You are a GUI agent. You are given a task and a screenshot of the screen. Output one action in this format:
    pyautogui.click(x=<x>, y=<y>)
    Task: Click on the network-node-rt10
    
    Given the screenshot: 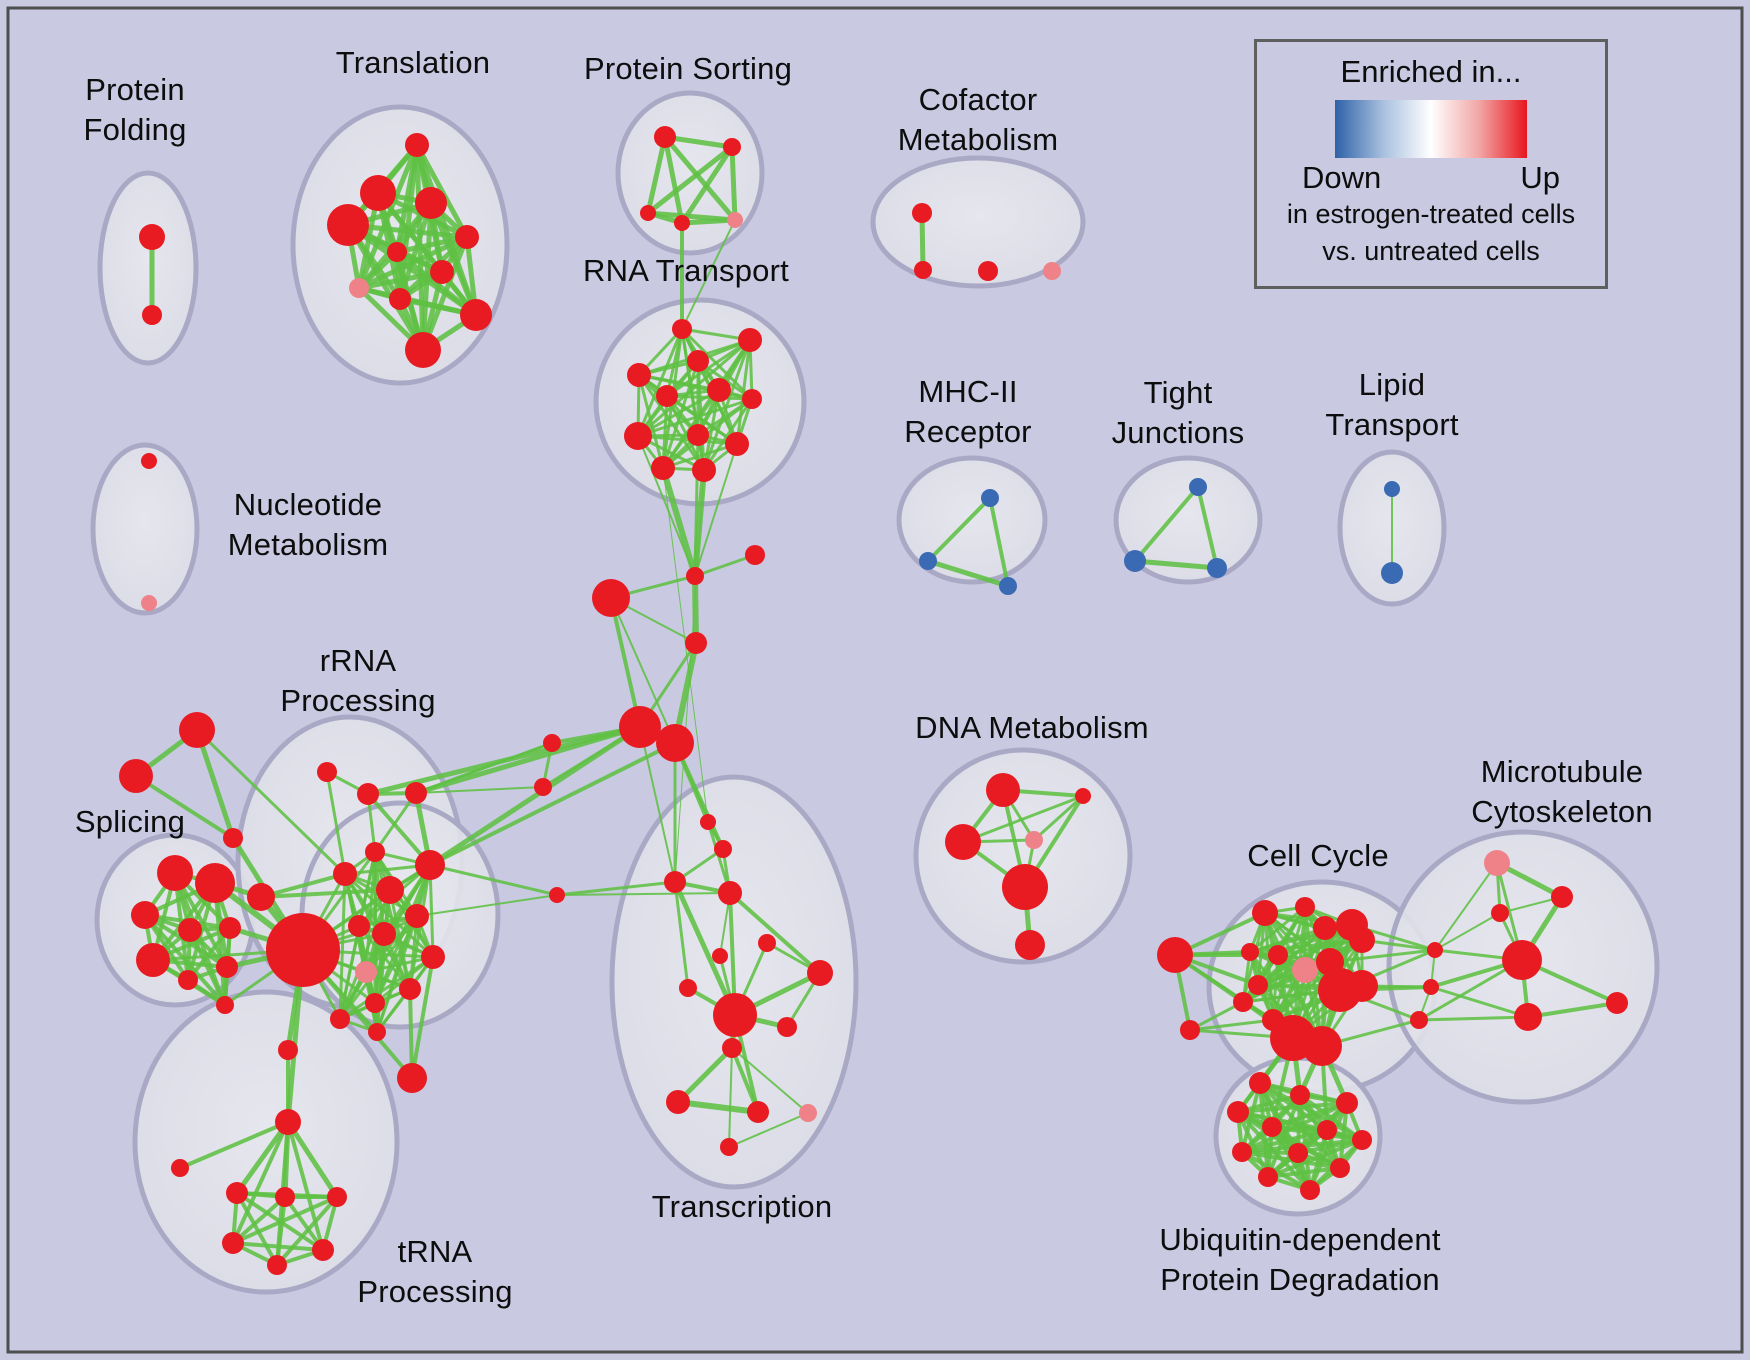 What is the action you would take?
    pyautogui.click(x=737, y=444)
    